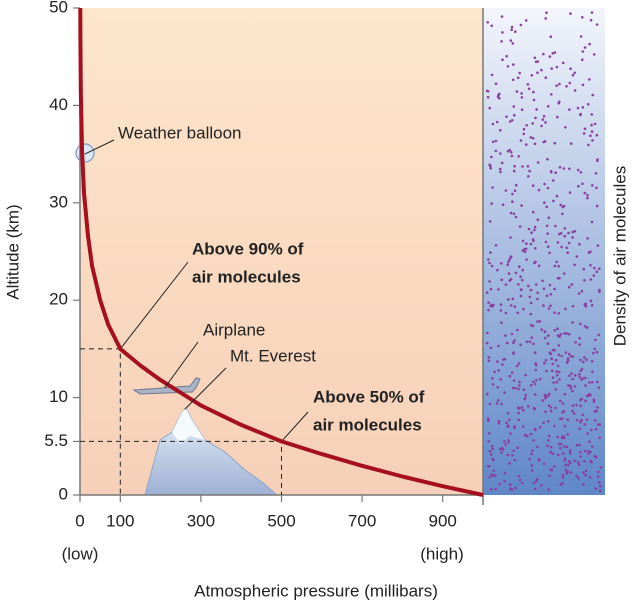 This screenshot has height=611, width=633. What do you see at coordinates (99, 147) in the screenshot?
I see `annotation-leader` at bounding box center [99, 147].